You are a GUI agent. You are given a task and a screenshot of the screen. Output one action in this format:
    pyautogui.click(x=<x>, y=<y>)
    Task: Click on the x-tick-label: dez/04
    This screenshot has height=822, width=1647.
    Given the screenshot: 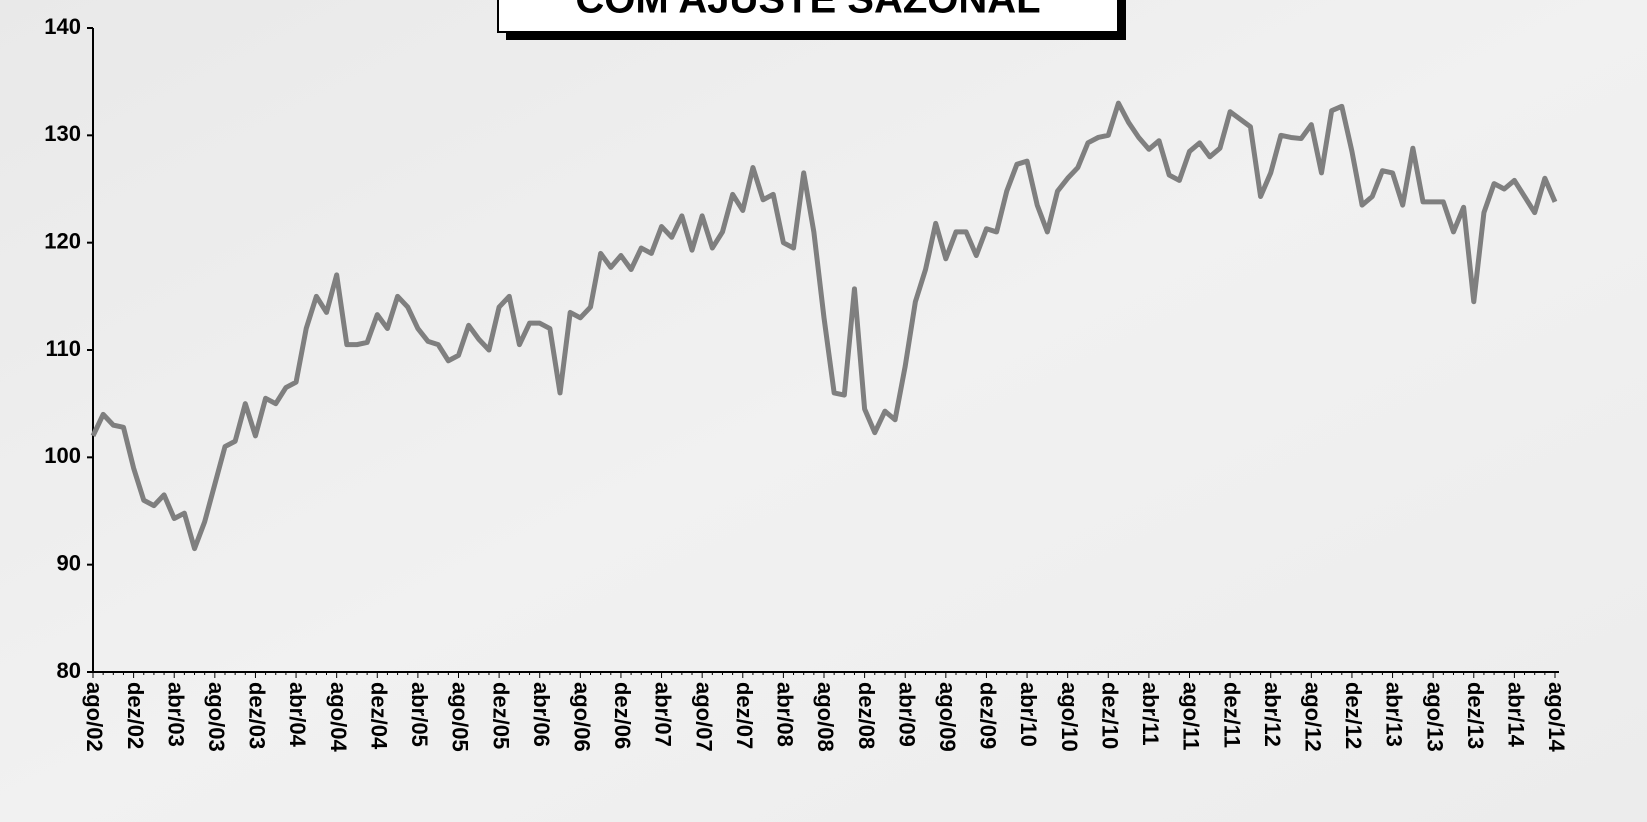 What is the action you would take?
    pyautogui.click(x=378, y=716)
    